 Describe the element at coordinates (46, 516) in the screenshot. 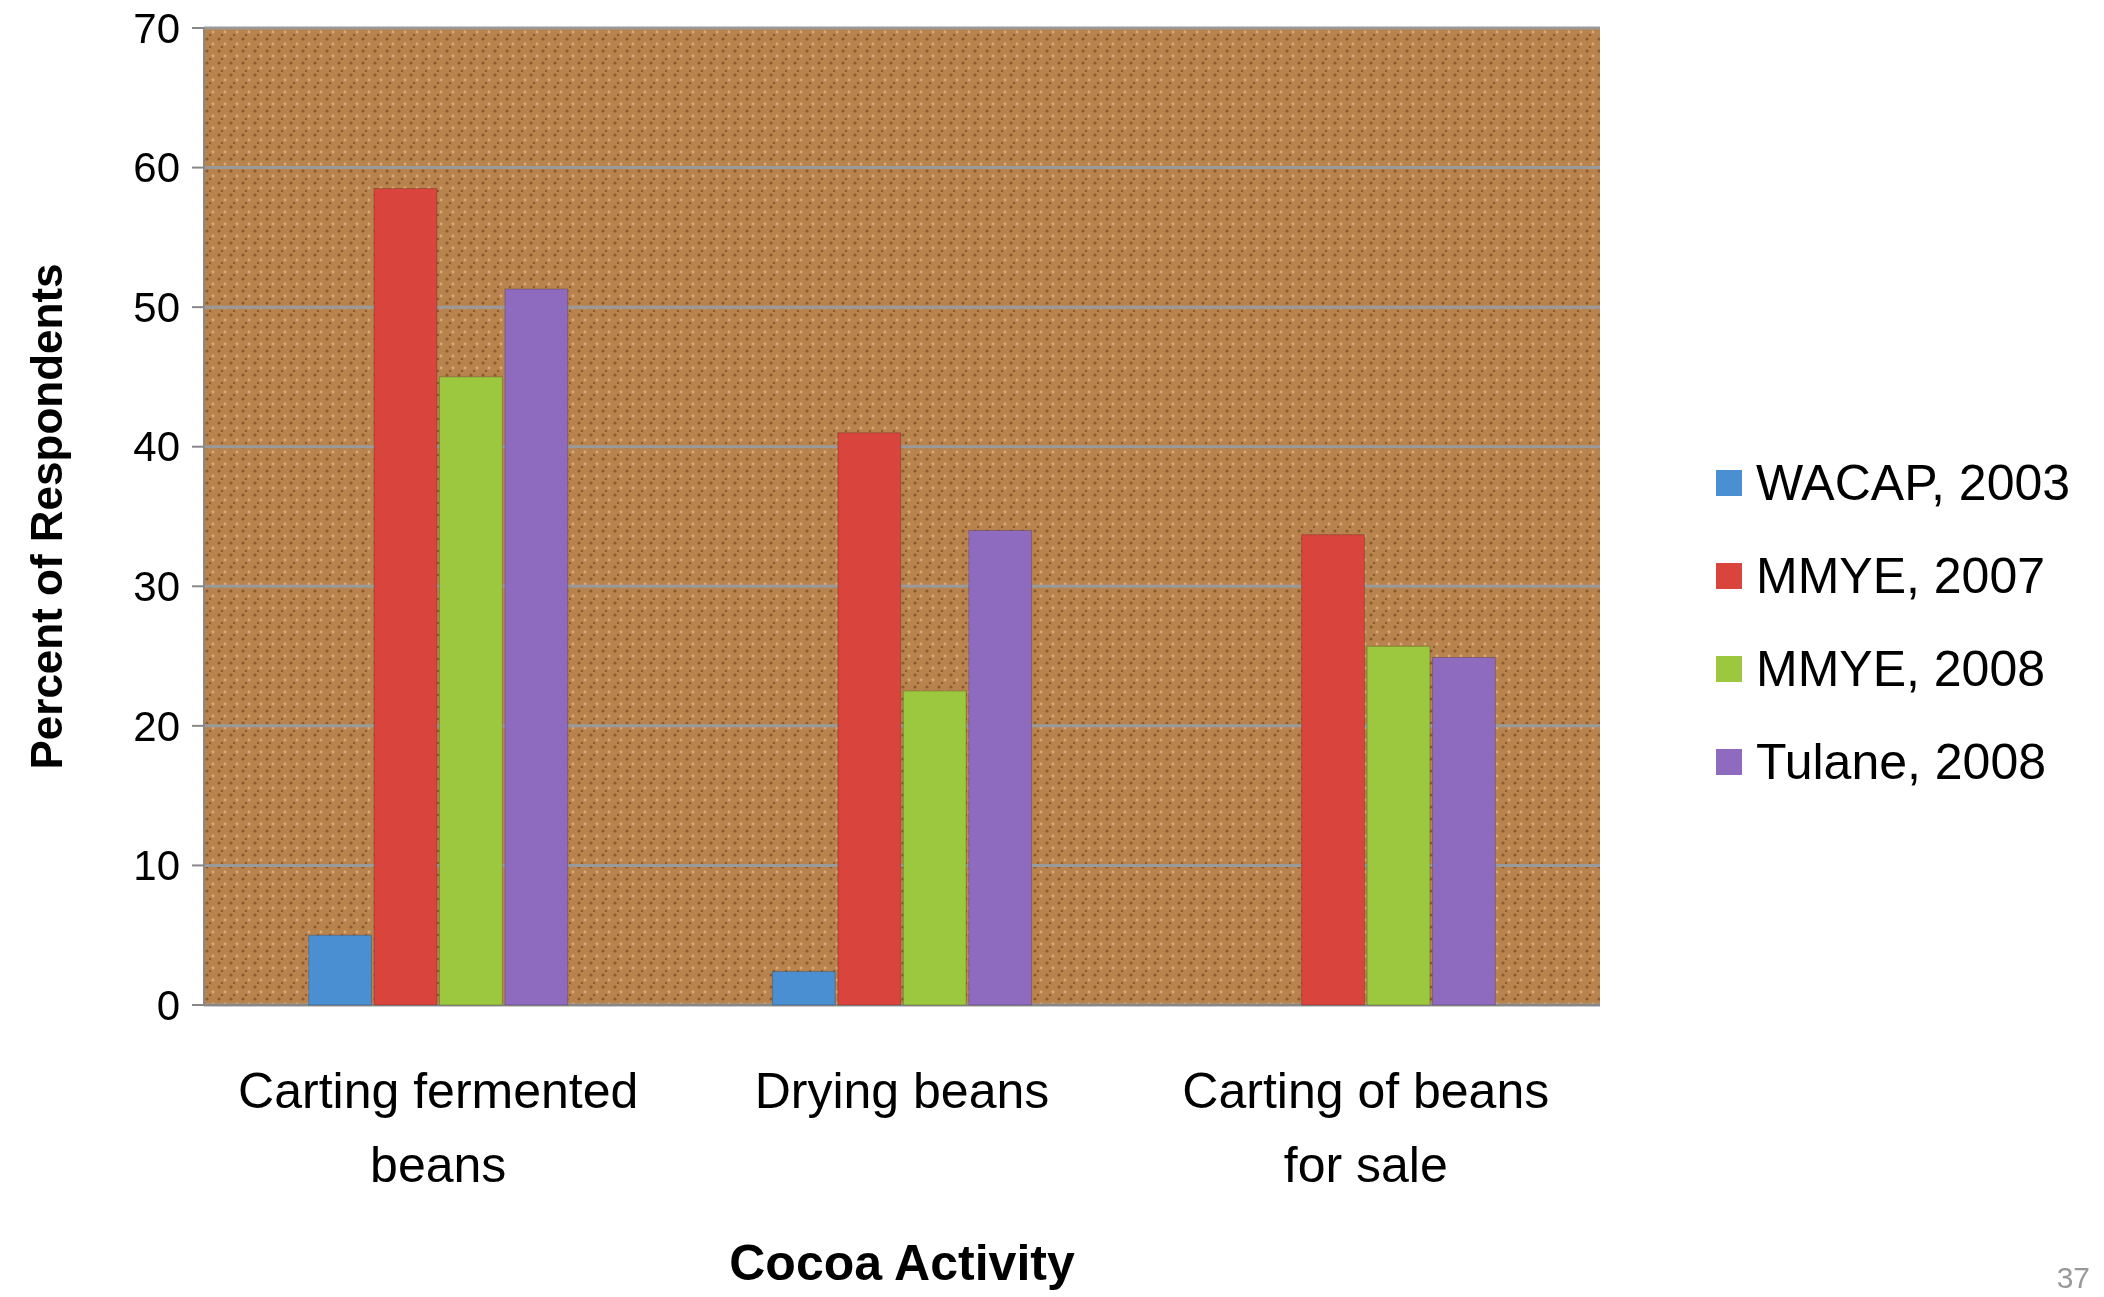

I see `y-axis-title: Percent of Respondents` at that location.